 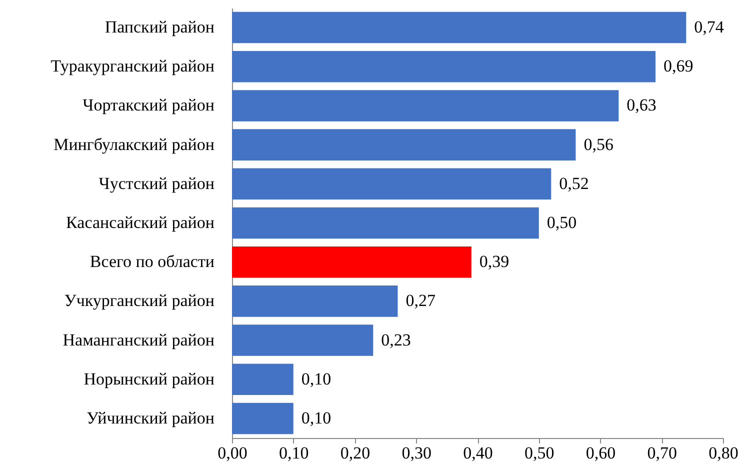 I want to click on x-tick-label: 0,80, so click(x=723, y=453).